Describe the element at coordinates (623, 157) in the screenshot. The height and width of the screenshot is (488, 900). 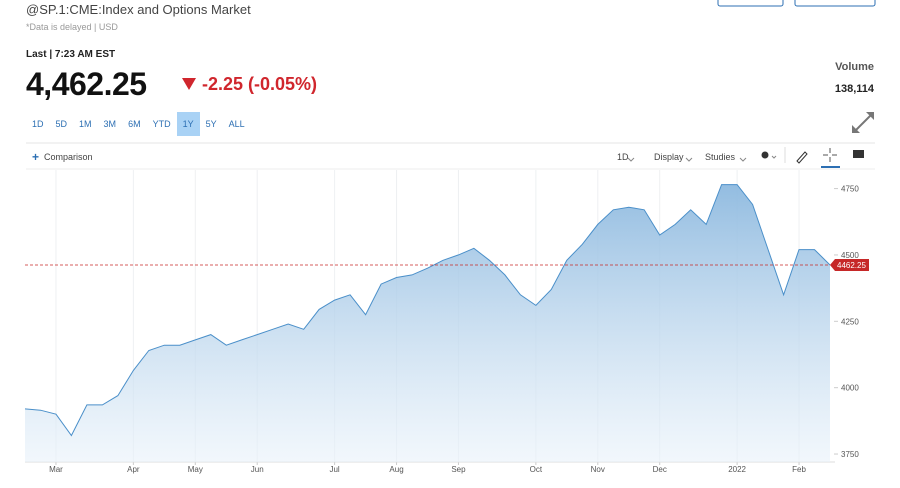
I see `interval-button: 1D` at that location.